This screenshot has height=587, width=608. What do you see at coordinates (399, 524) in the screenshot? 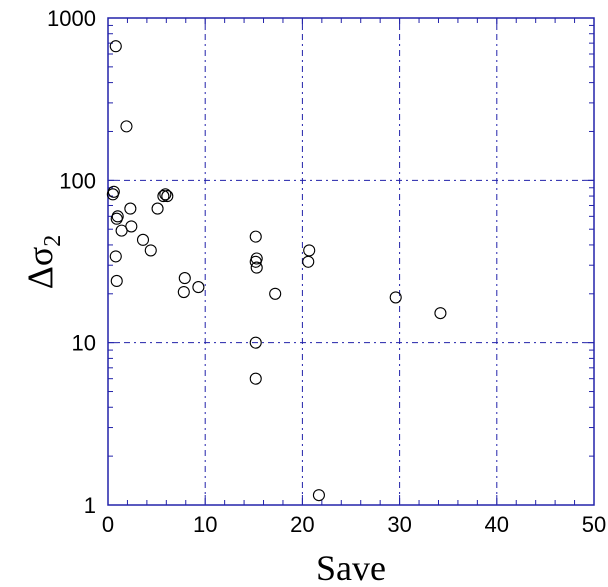
I see `x-tick-label: 30` at bounding box center [399, 524].